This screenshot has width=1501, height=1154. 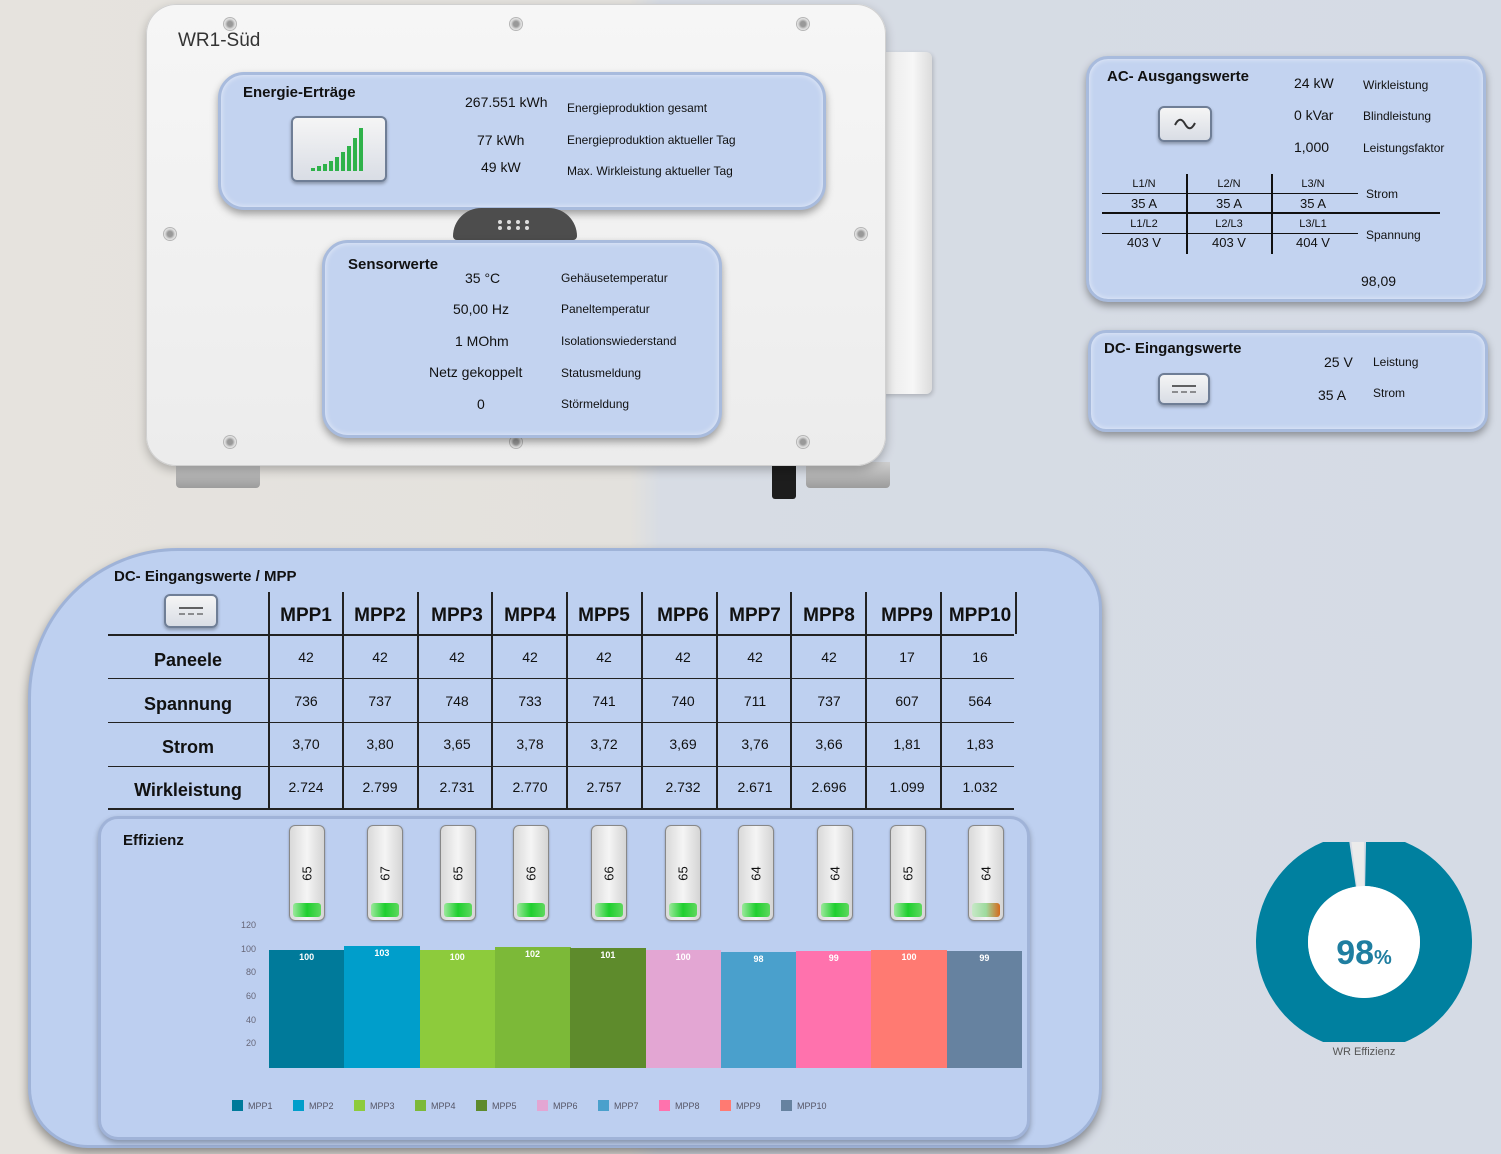 What do you see at coordinates (907, 657) in the screenshot?
I see `table-cell: 17` at bounding box center [907, 657].